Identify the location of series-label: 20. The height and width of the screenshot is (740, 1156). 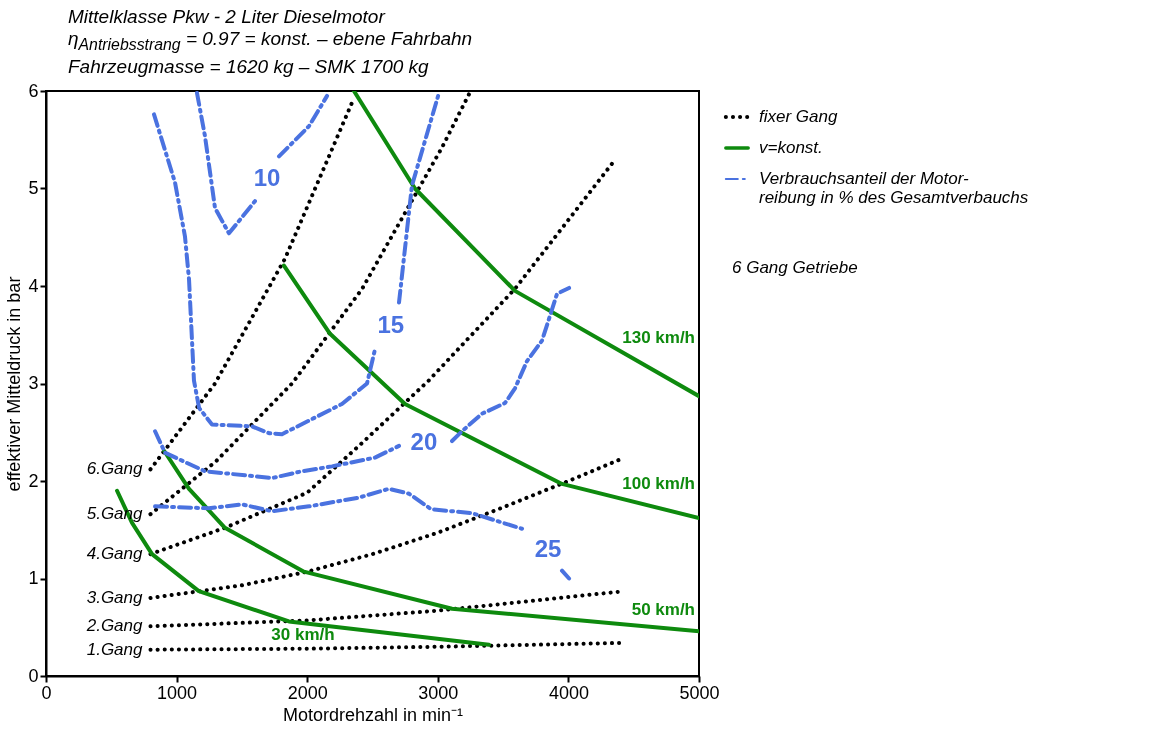
(424, 442).